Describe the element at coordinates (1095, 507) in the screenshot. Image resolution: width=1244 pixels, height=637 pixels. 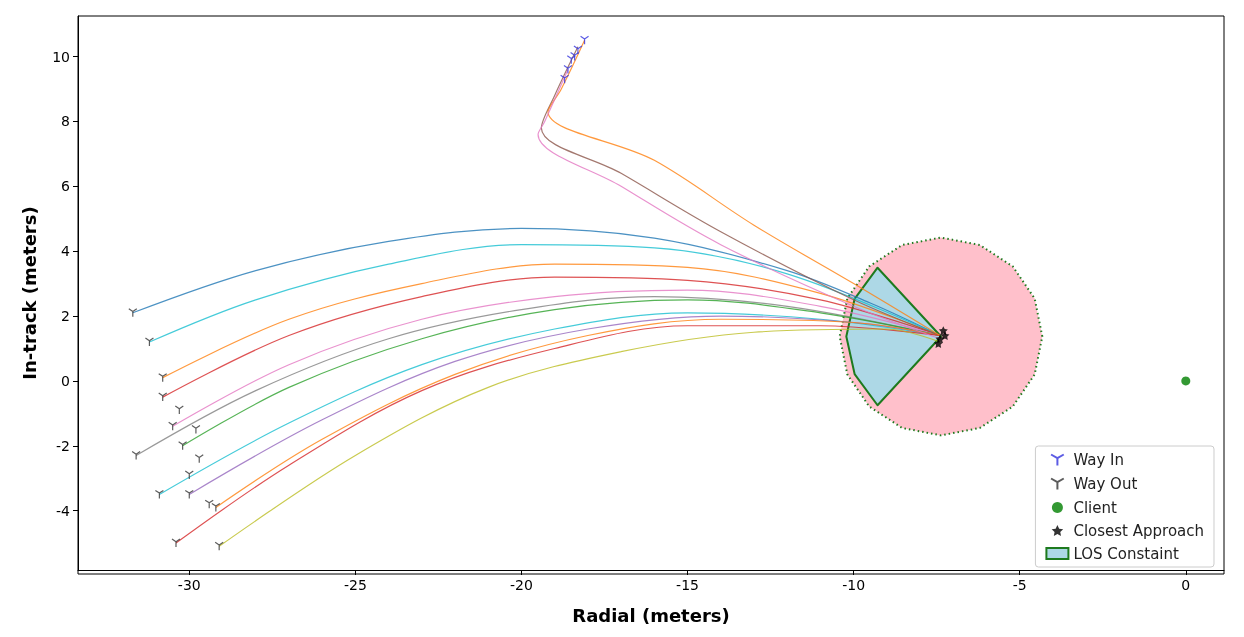
I see `legend-label: Client` at that location.